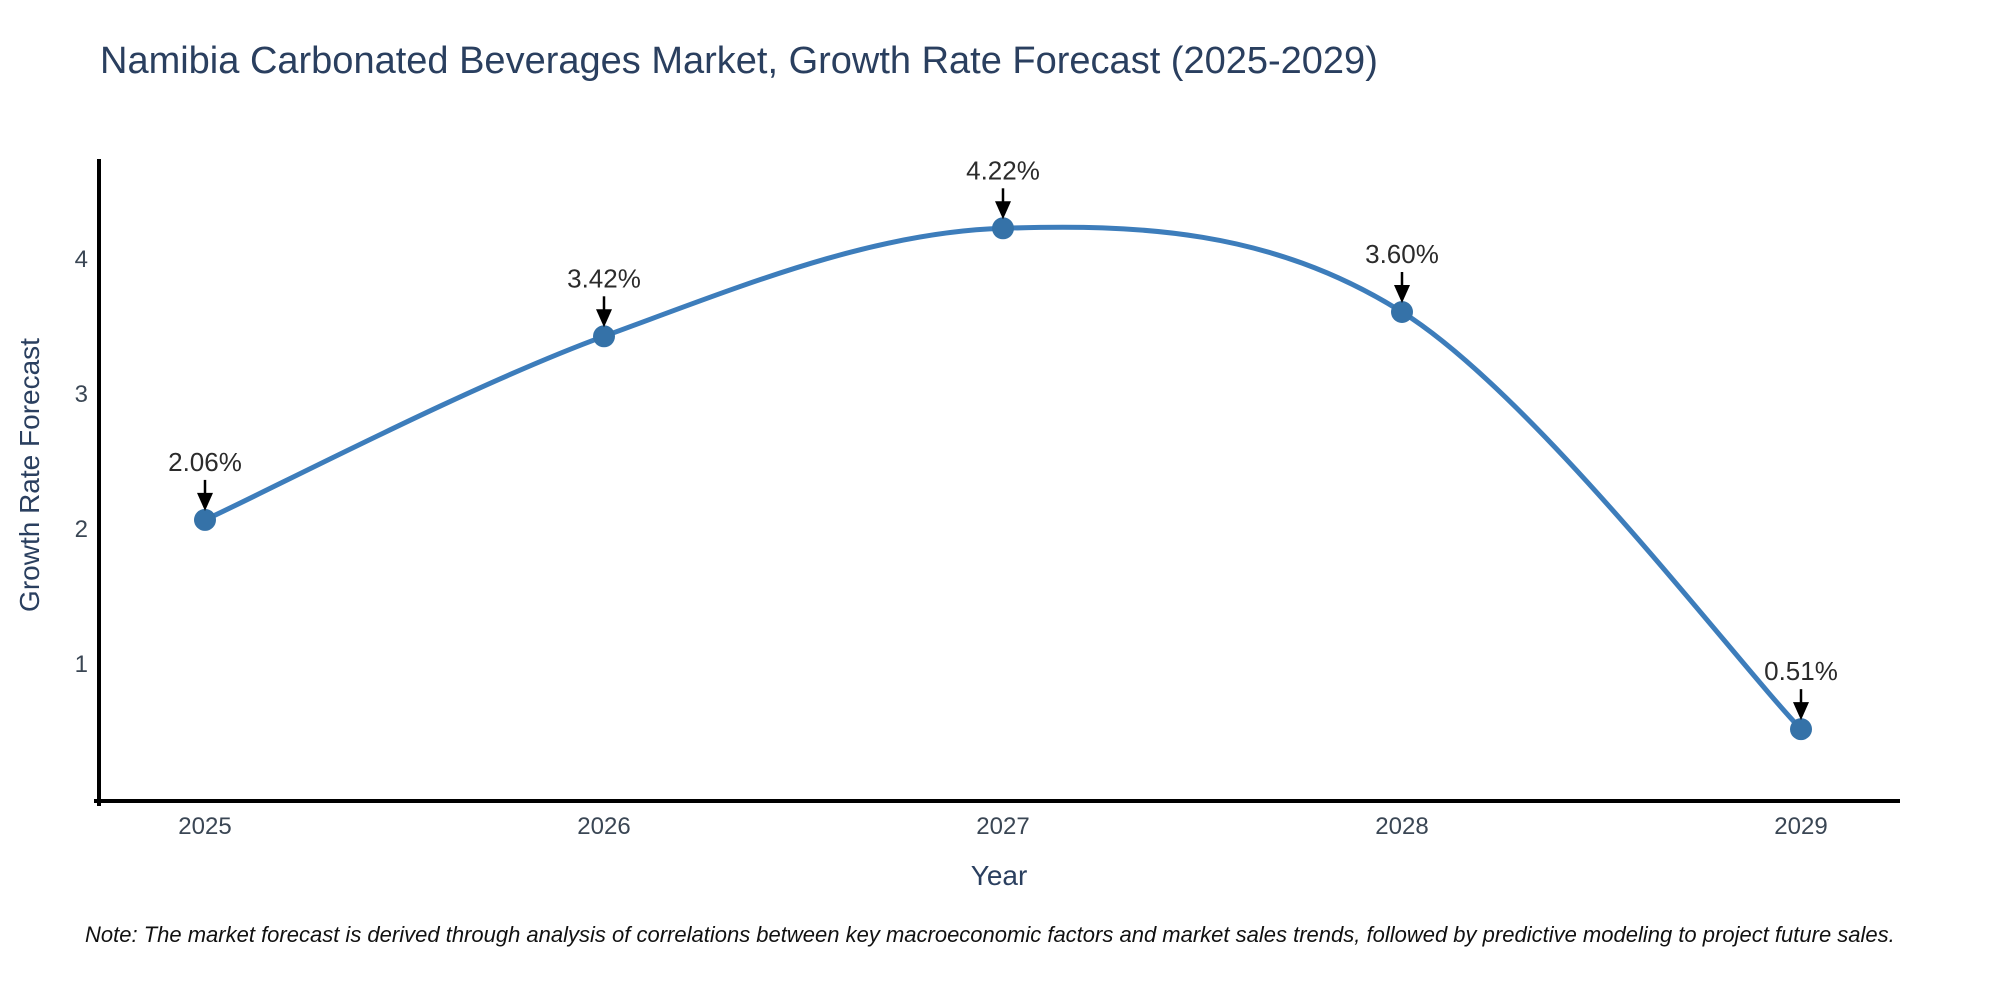  I want to click on data-point-label: 3.60%, so click(1402, 254).